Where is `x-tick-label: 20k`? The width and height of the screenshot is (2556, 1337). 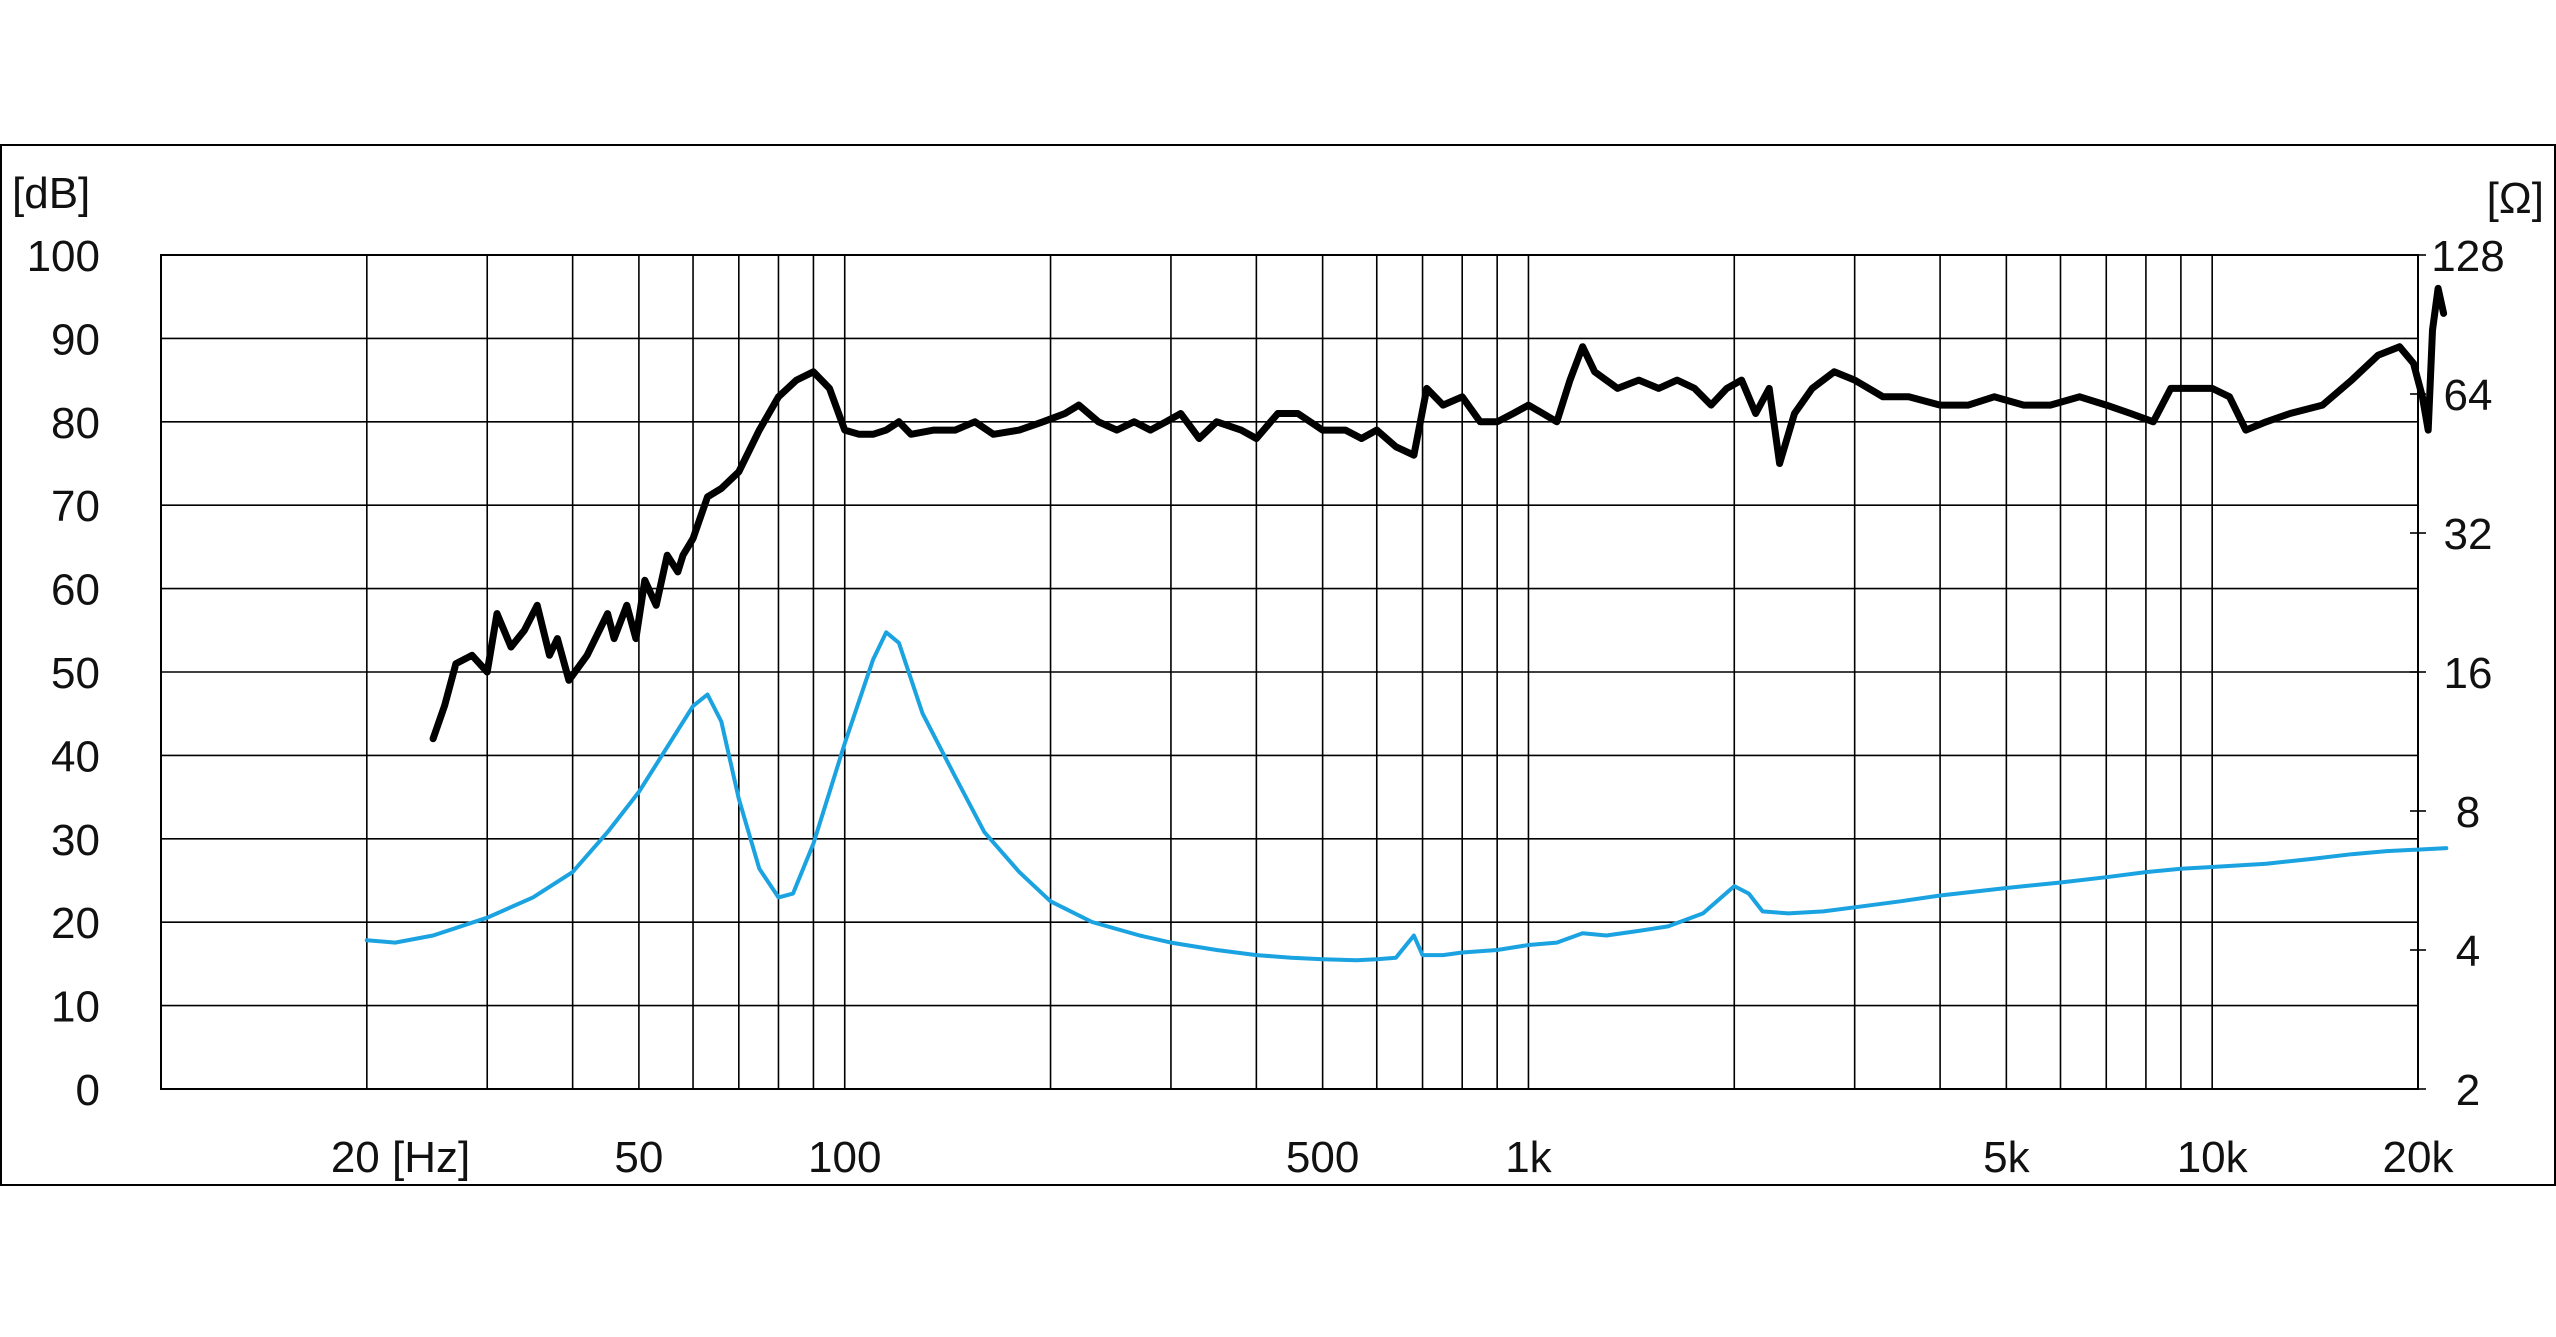 x-tick-label: 20k is located at coordinates (2419, 1157).